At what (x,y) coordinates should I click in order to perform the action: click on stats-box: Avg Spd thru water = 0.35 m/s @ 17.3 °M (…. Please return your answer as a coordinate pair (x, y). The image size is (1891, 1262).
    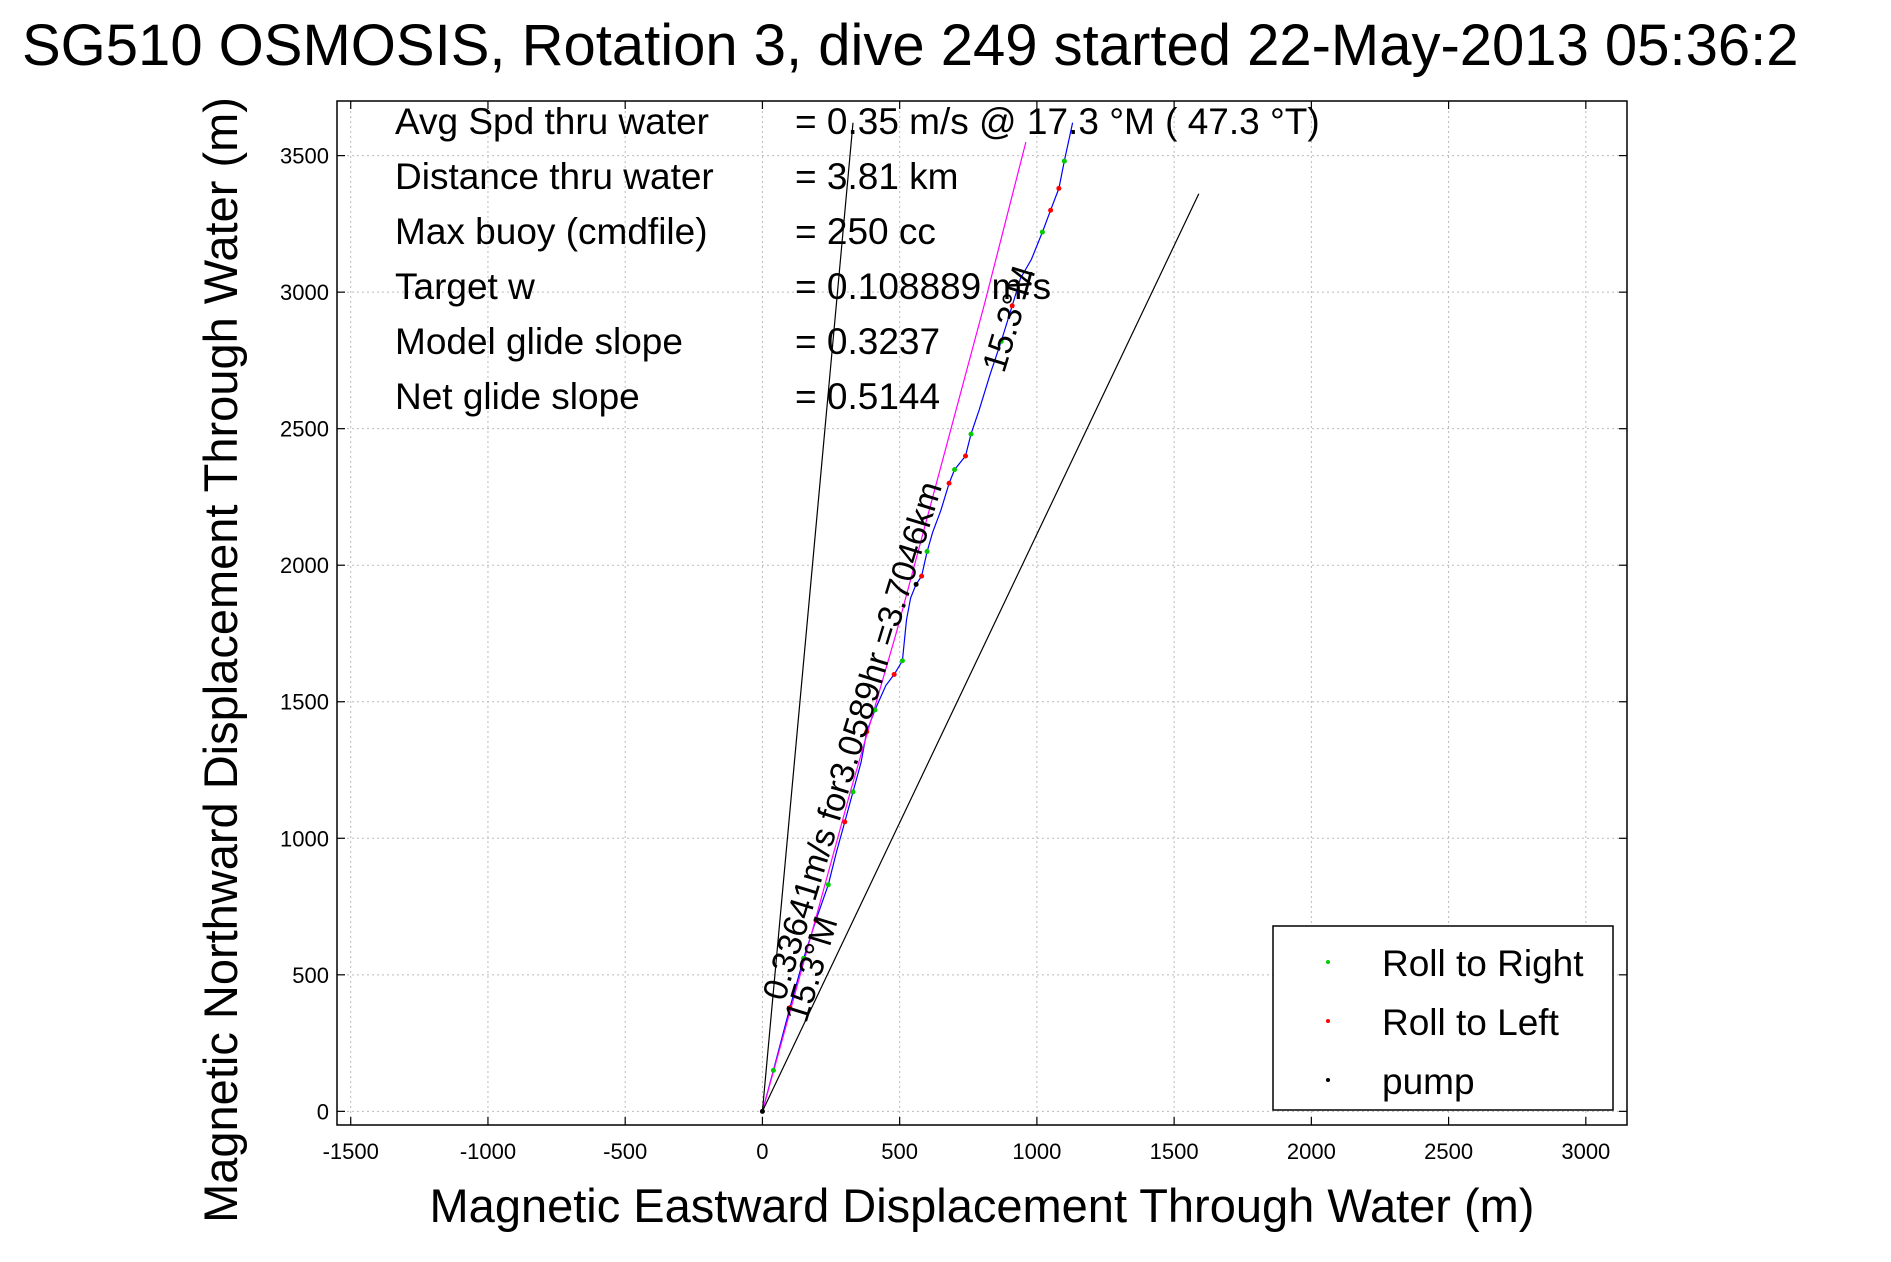
    Looking at the image, I should click on (857, 259).